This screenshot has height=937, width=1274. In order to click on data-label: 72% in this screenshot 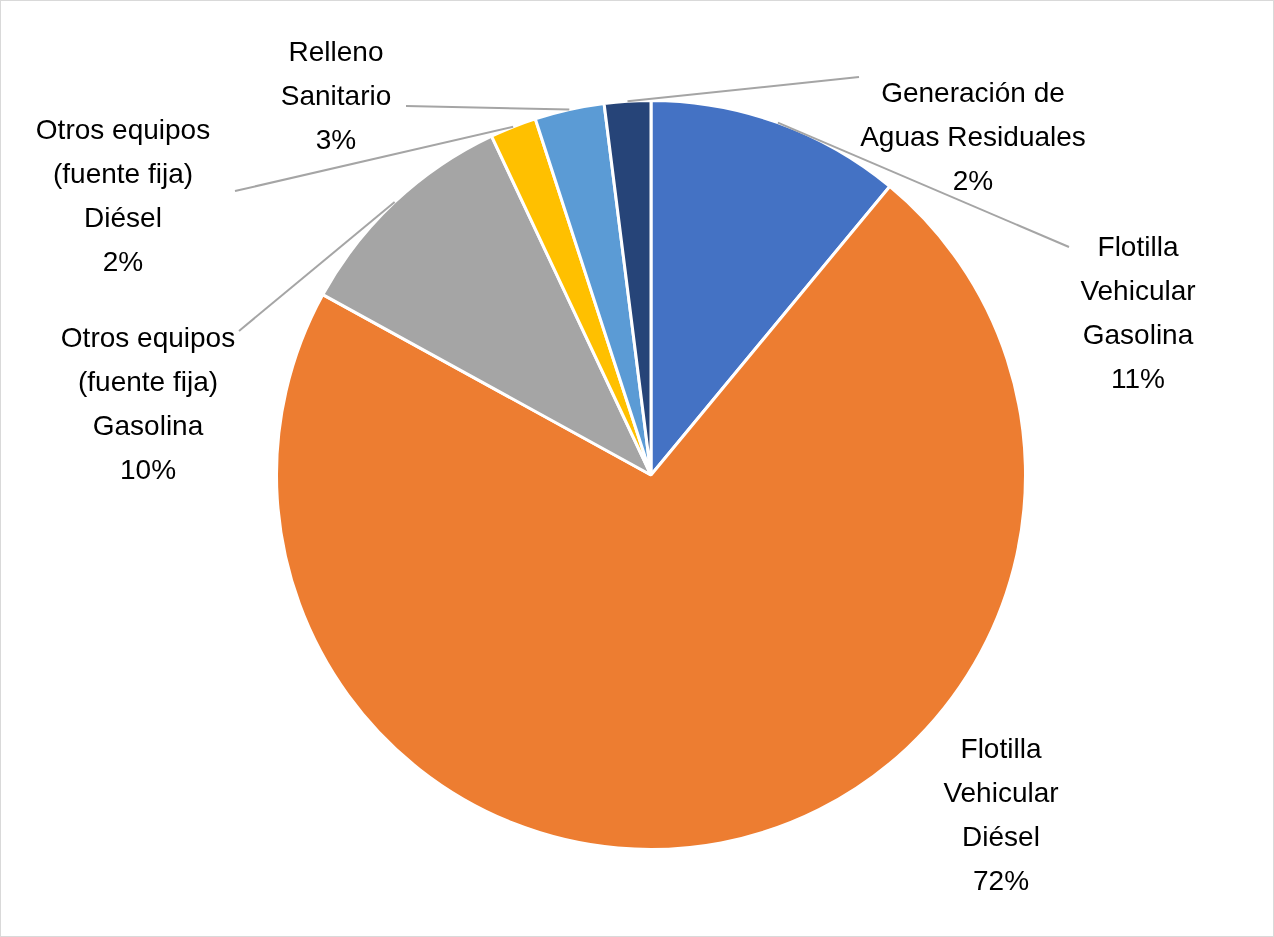, I will do `click(1001, 880)`.